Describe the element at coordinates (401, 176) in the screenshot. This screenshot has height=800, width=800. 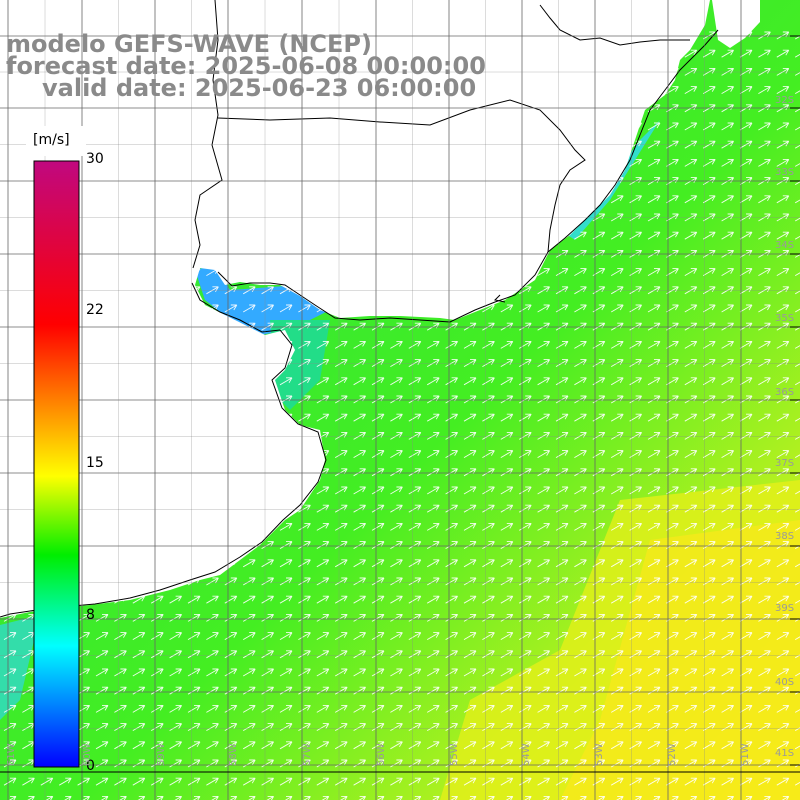
I see `coastline` at that location.